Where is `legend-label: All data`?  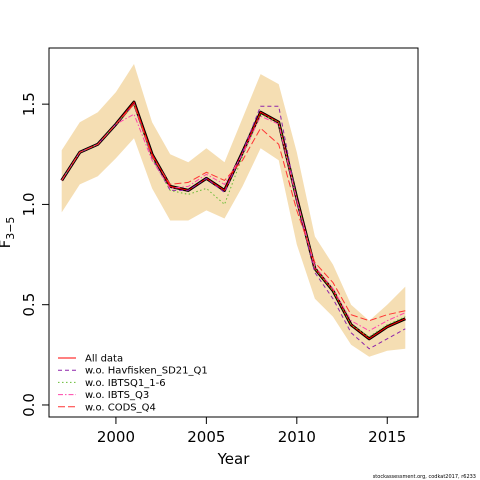 legend-label: All data is located at coordinates (104, 359).